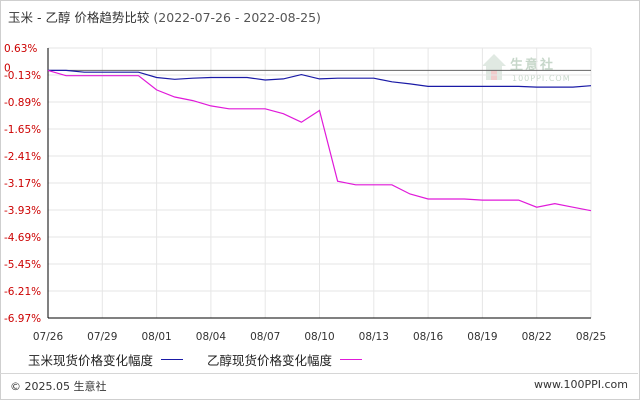  What do you see at coordinates (22, 211) in the screenshot?
I see `y-tick-label: -3.93%` at bounding box center [22, 211].